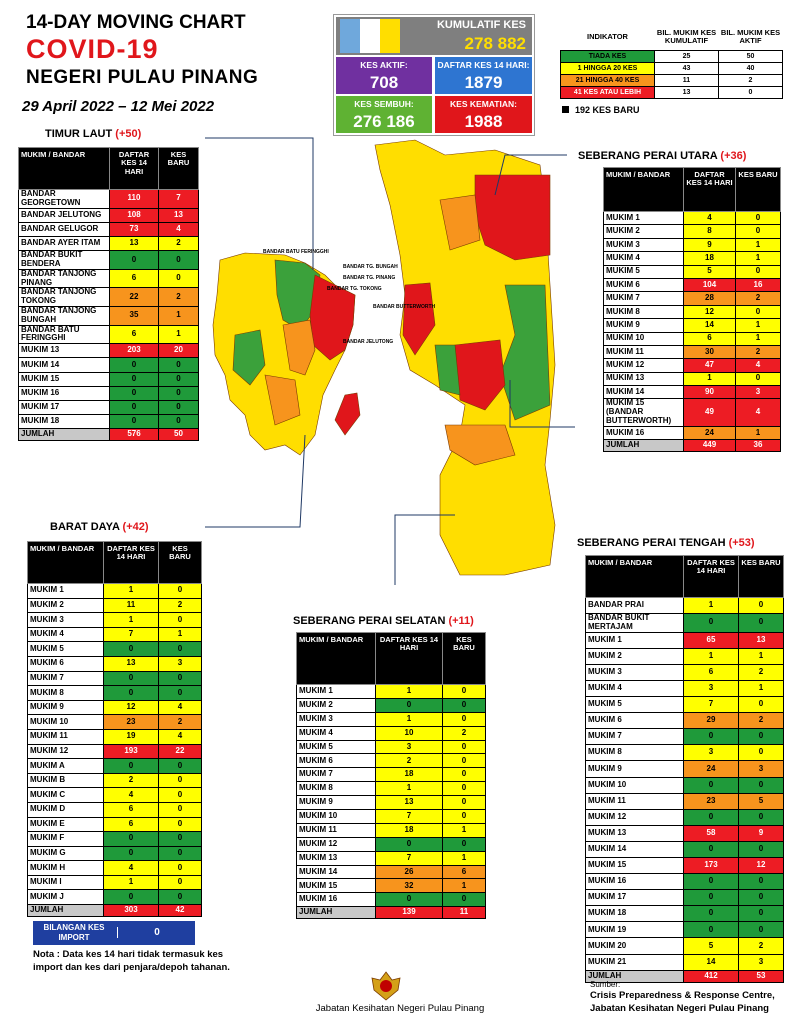  I want to click on mukim-name: BANDAR BUKIT MERTAJAM, so click(634, 623).